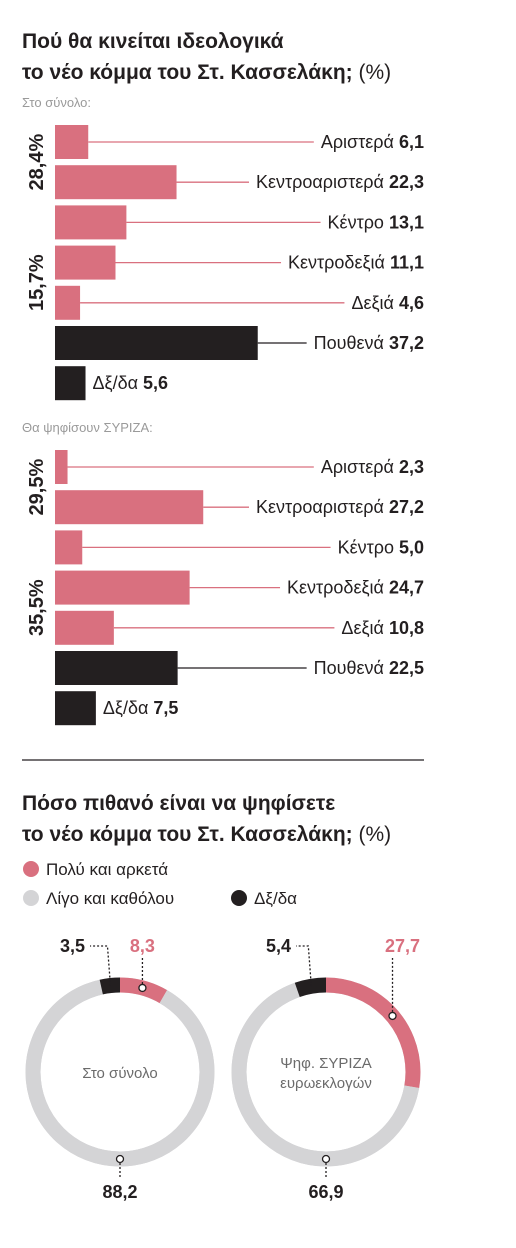 This screenshot has height=1248, width=516. What do you see at coordinates (406, 182) in the screenshot?
I see `bar-value-center-left: 22,3` at bounding box center [406, 182].